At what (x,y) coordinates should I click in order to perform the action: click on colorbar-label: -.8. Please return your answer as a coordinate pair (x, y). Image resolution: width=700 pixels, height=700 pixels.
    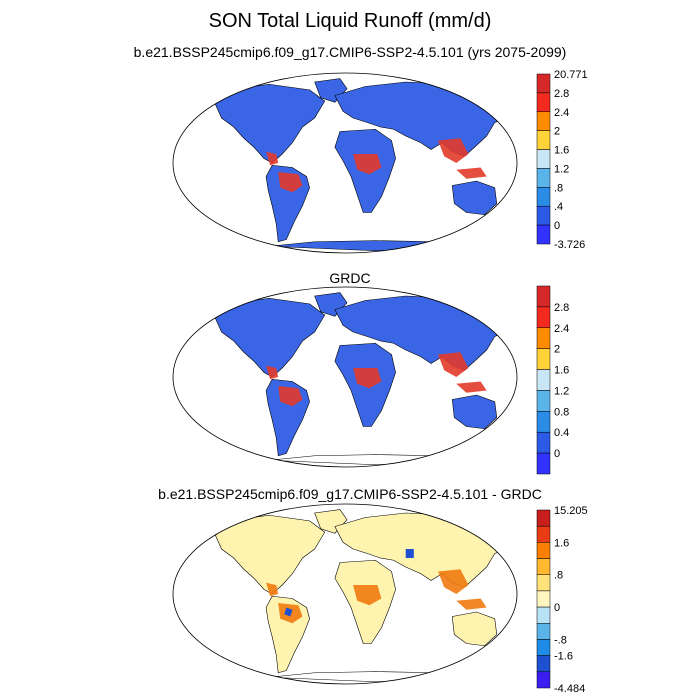
    Looking at the image, I should click on (560, 640).